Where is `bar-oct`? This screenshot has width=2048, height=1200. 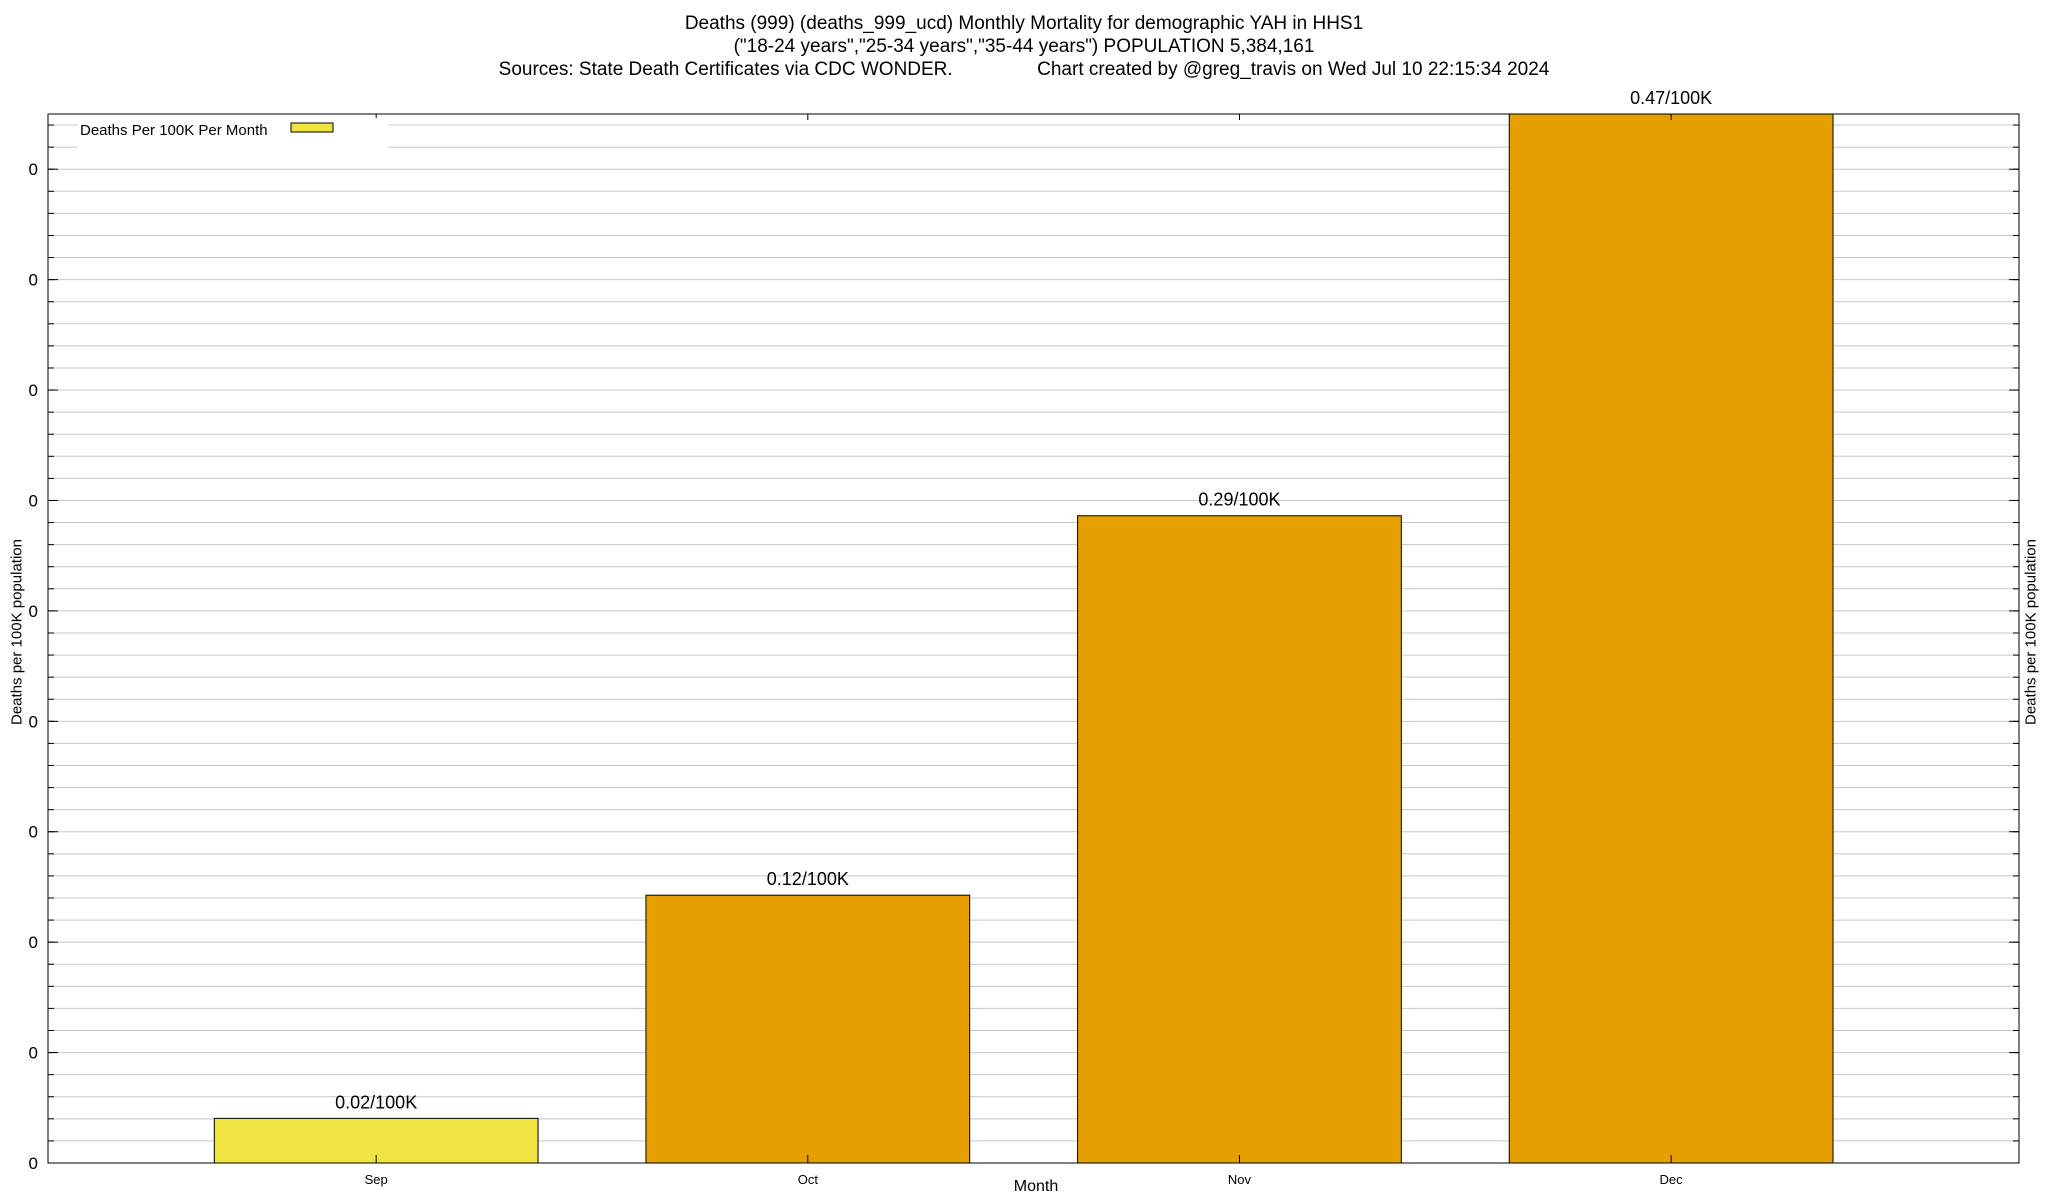
bar-oct is located at coordinates (808, 1029).